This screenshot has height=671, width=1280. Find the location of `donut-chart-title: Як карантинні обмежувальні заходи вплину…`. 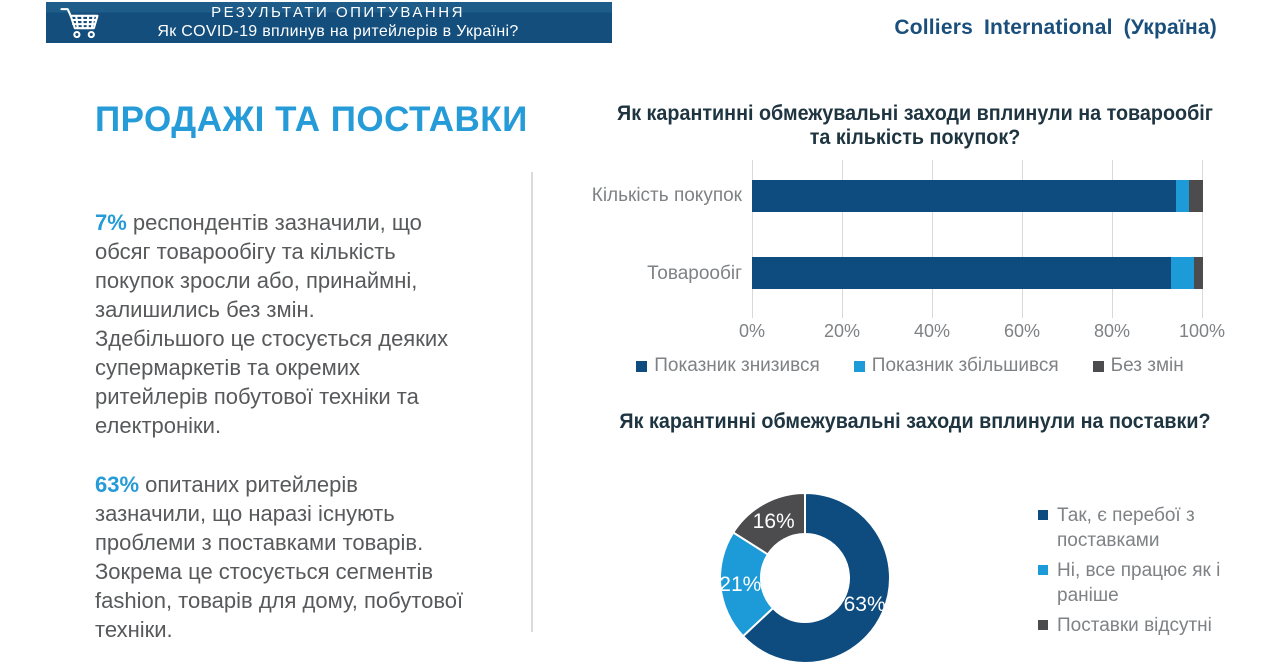

donut-chart-title: Як карантинні обмежувальні заходи вплину… is located at coordinates (915, 421).